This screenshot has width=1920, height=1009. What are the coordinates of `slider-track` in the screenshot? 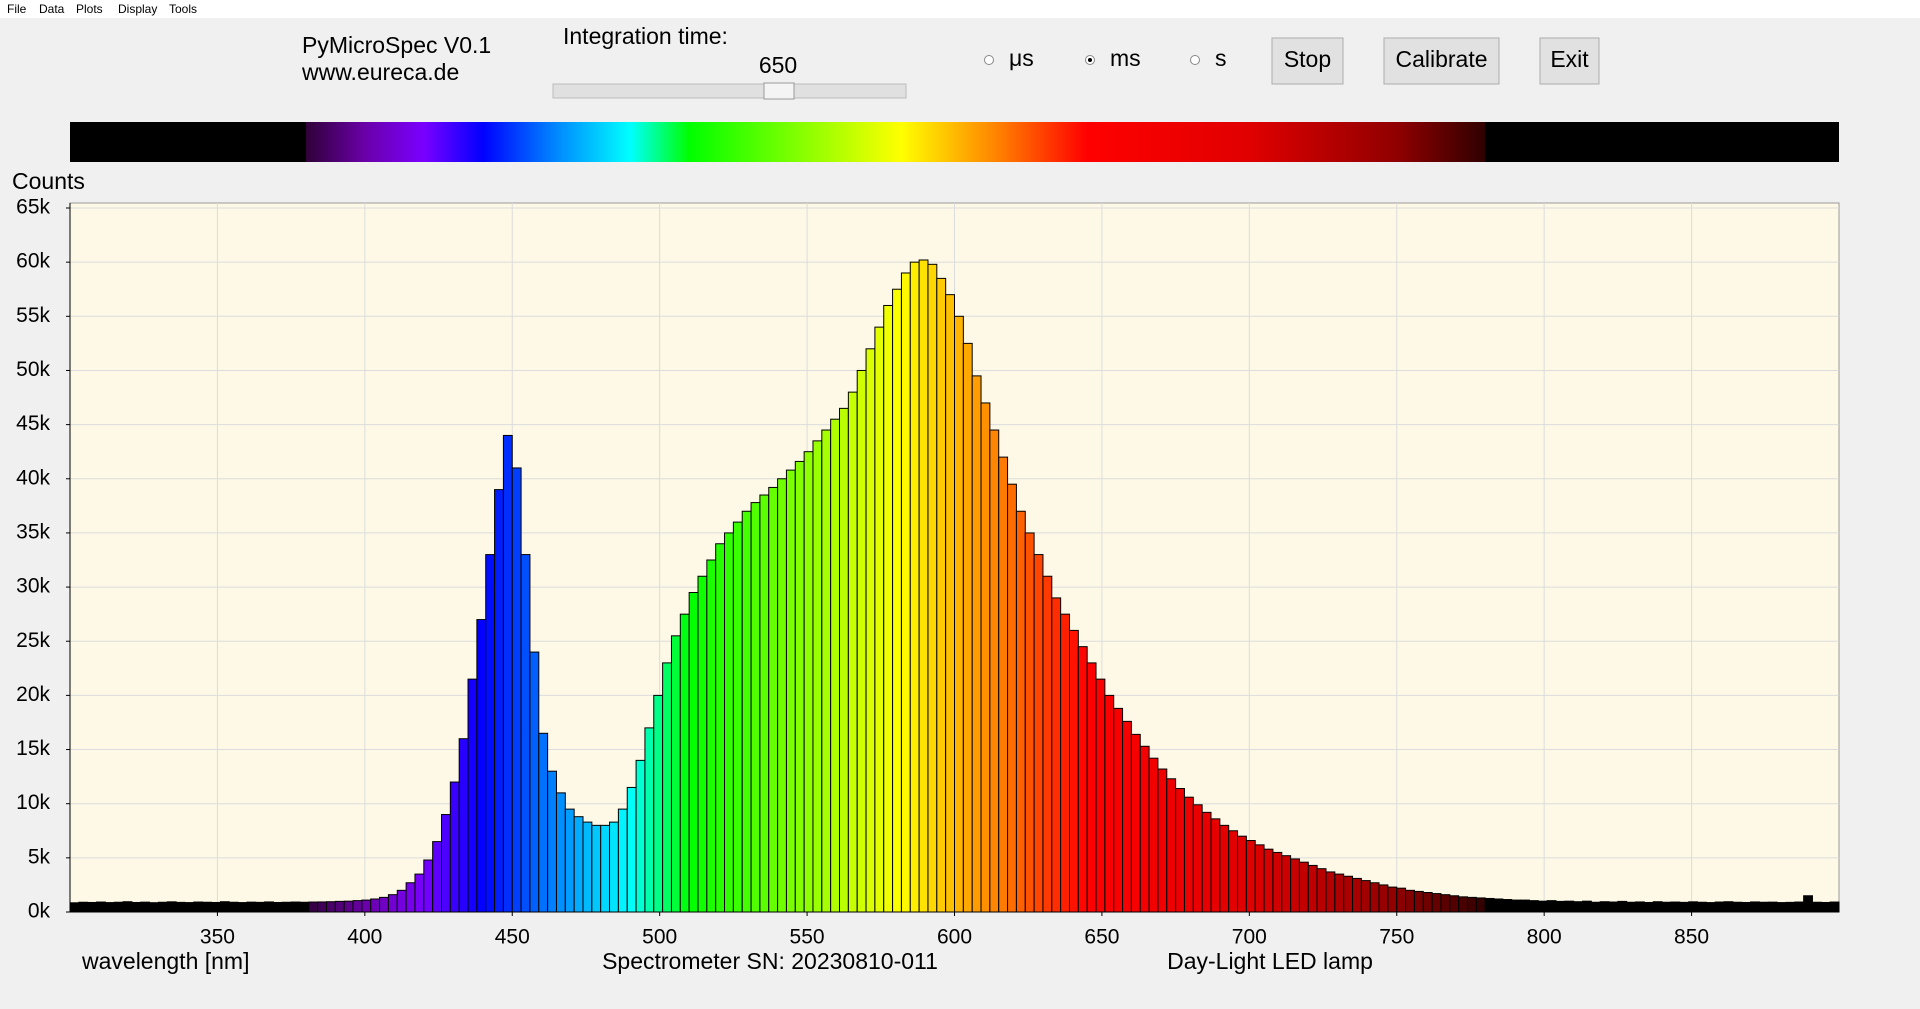 It's located at (729, 91).